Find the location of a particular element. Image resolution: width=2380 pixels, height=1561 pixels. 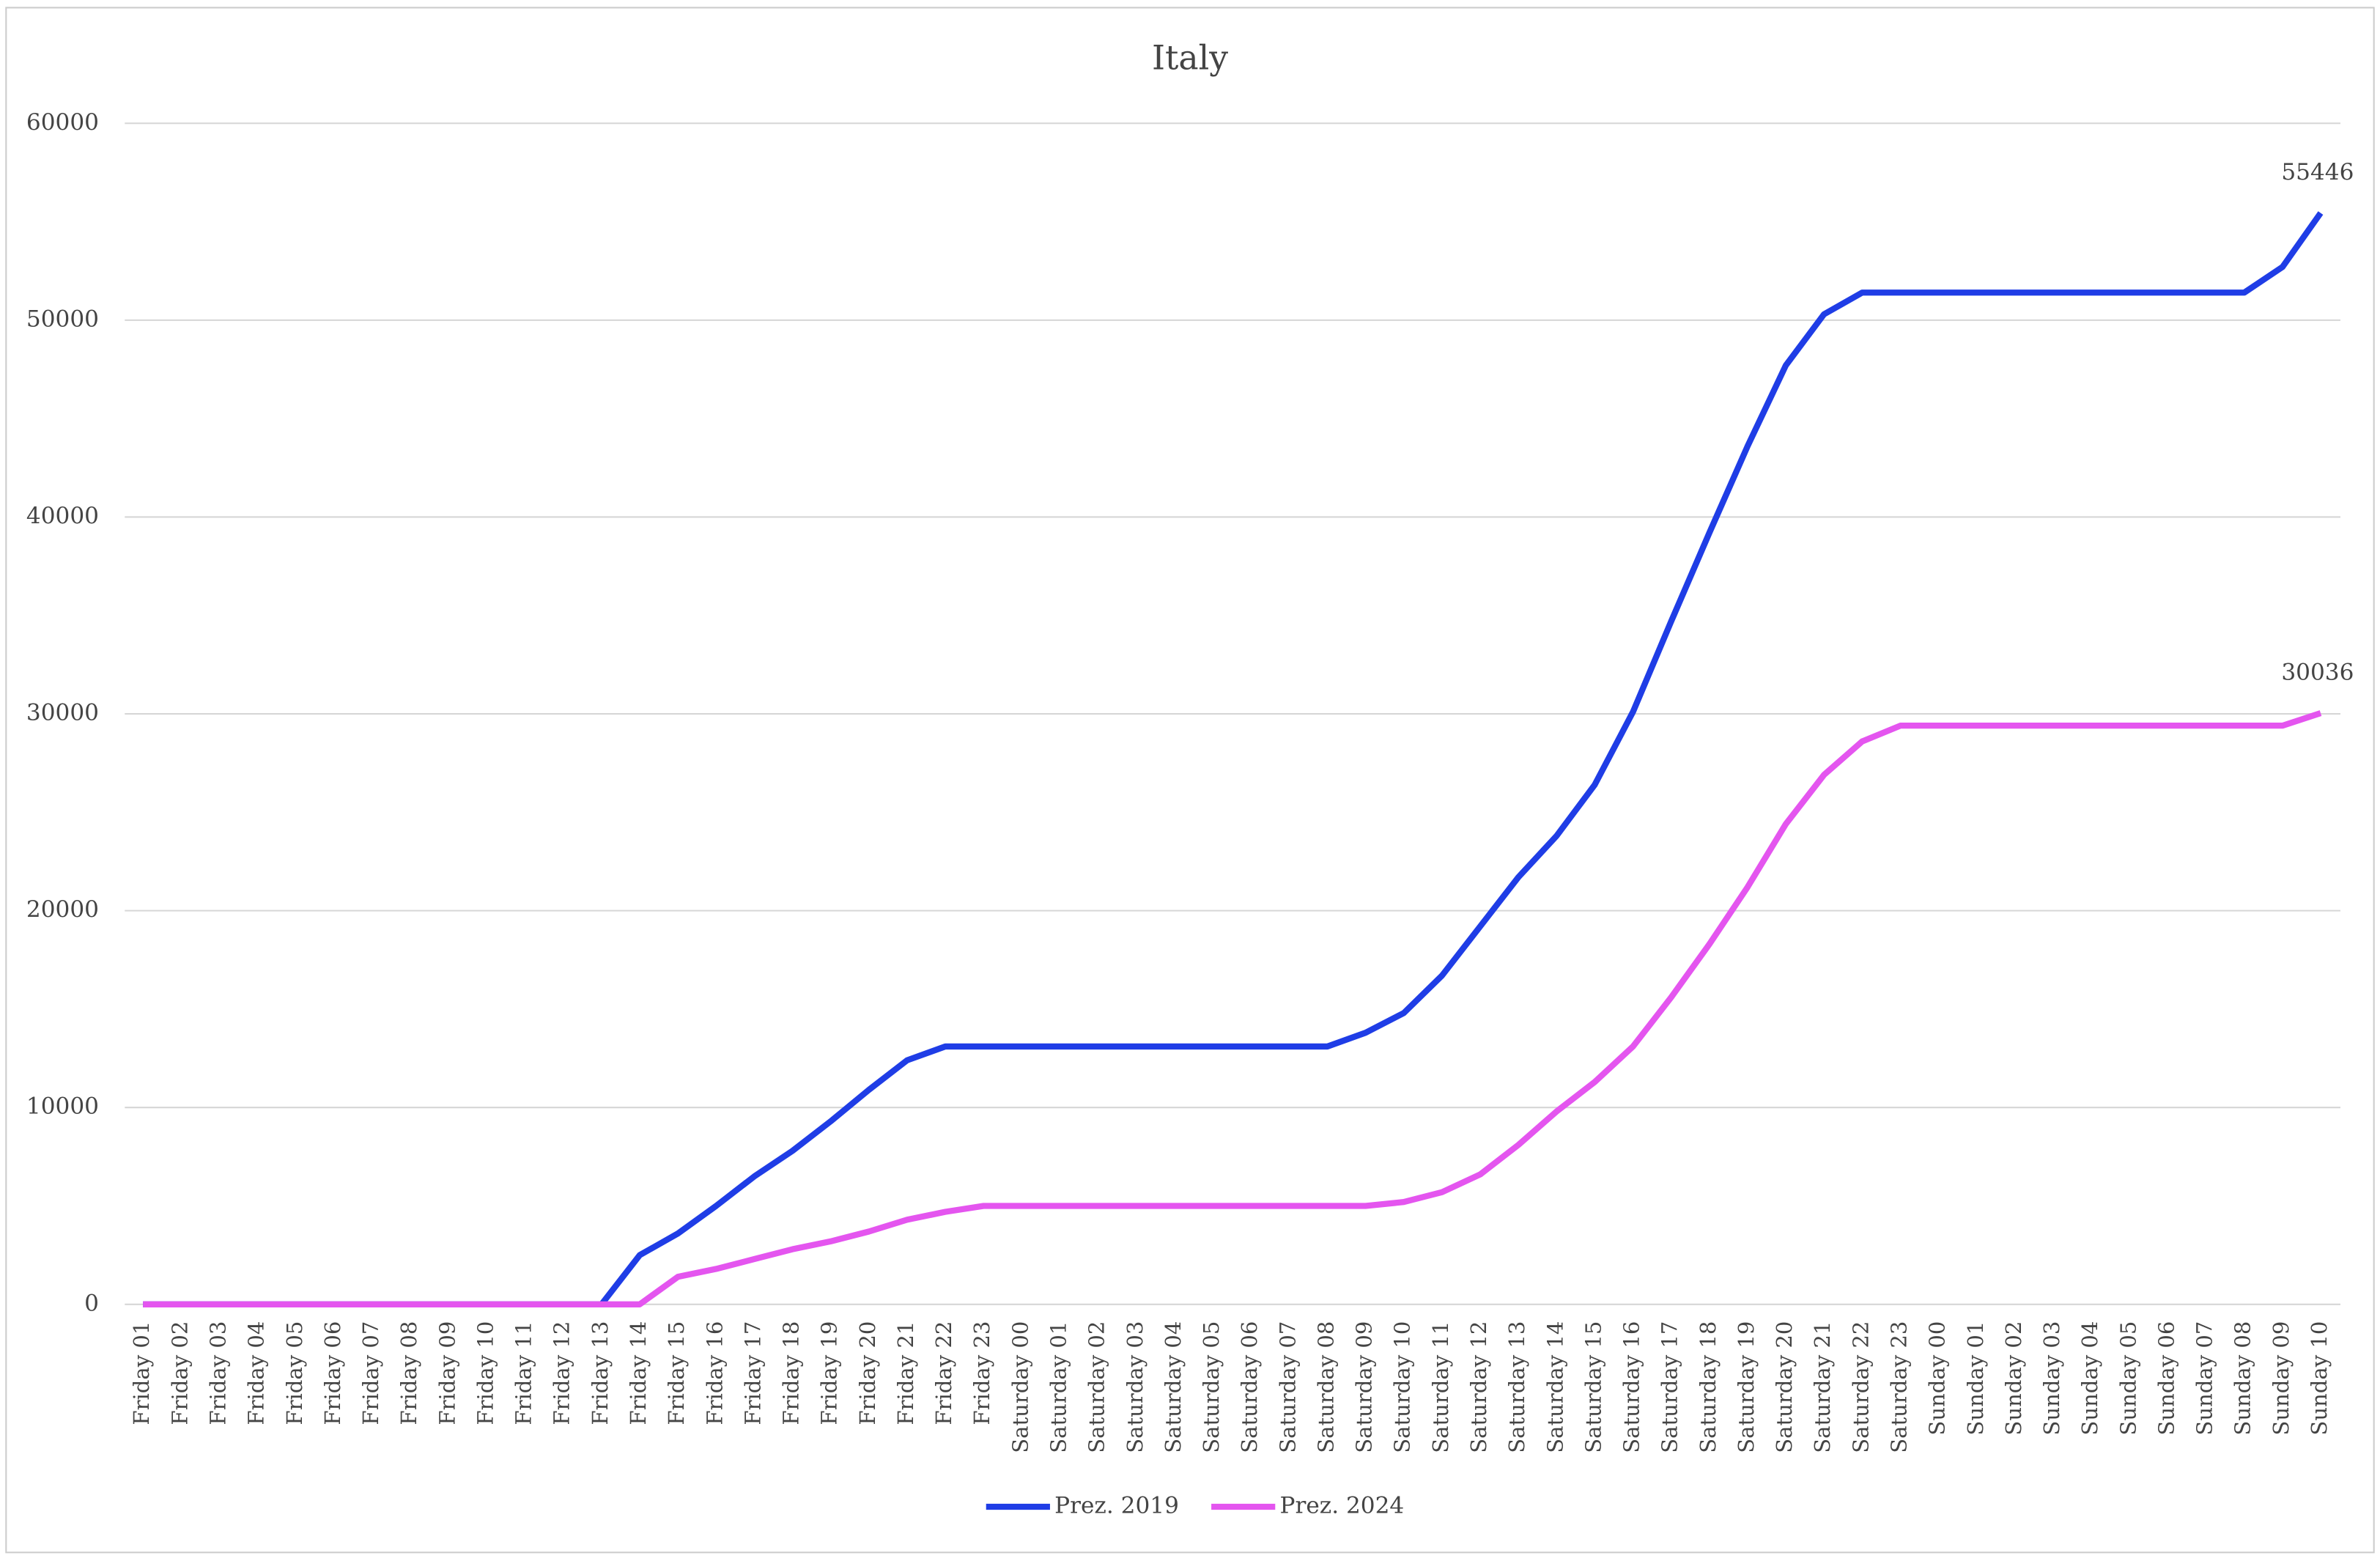

y-tick-label: 50000 is located at coordinates (62, 319).